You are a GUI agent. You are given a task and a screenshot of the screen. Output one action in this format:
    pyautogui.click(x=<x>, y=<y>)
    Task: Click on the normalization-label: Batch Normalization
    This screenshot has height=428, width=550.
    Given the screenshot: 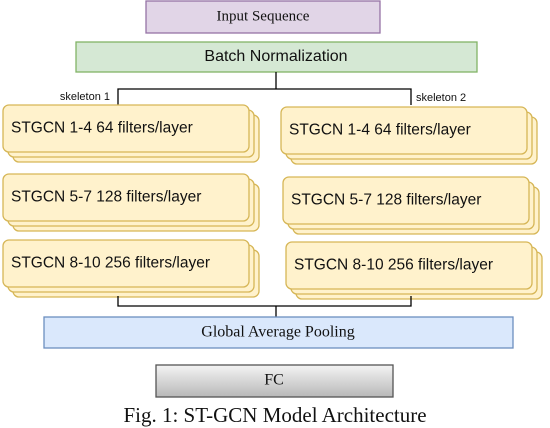 What is the action you would take?
    pyautogui.click(x=275, y=56)
    